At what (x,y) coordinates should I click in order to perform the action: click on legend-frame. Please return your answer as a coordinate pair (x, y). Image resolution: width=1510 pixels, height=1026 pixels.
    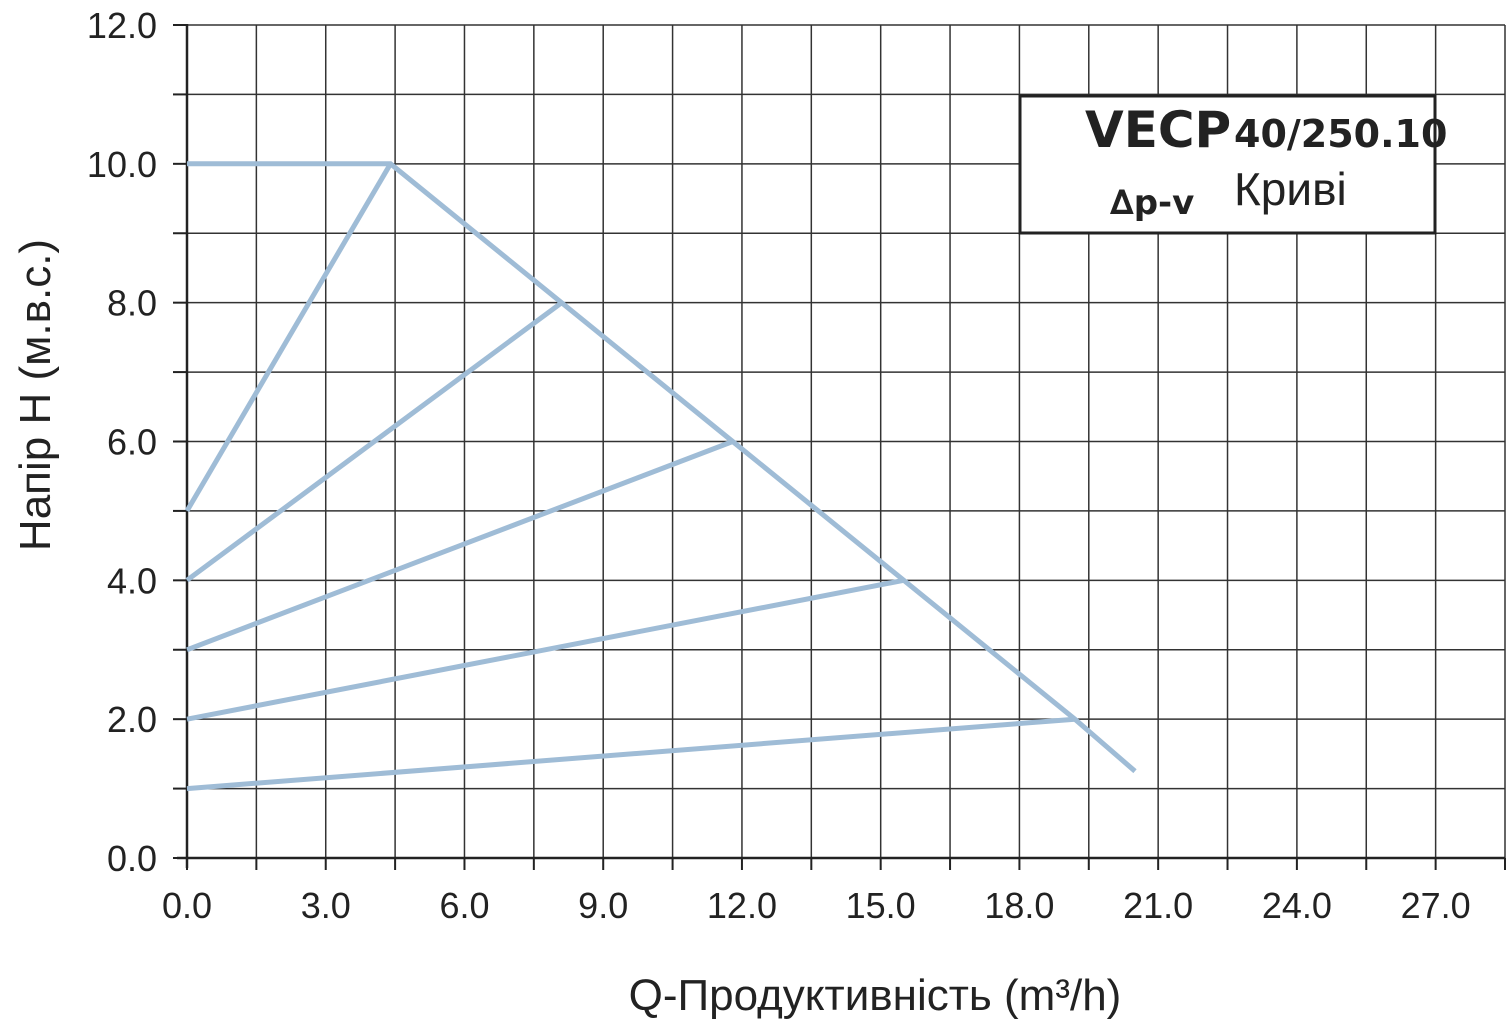
    Looking at the image, I should click on (1227, 164).